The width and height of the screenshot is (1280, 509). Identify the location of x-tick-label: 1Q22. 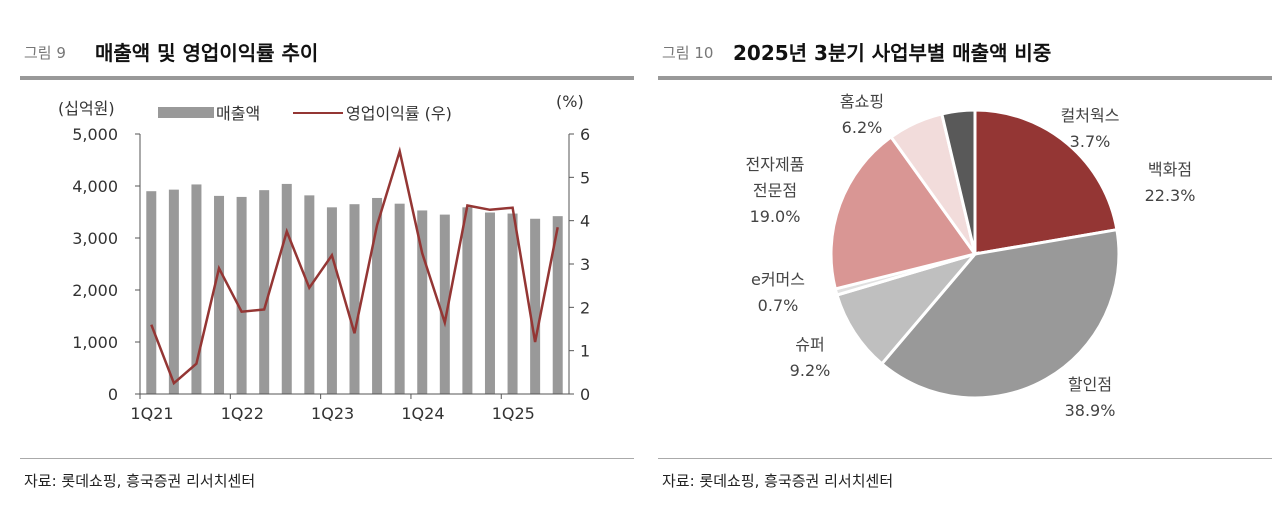
(242, 413).